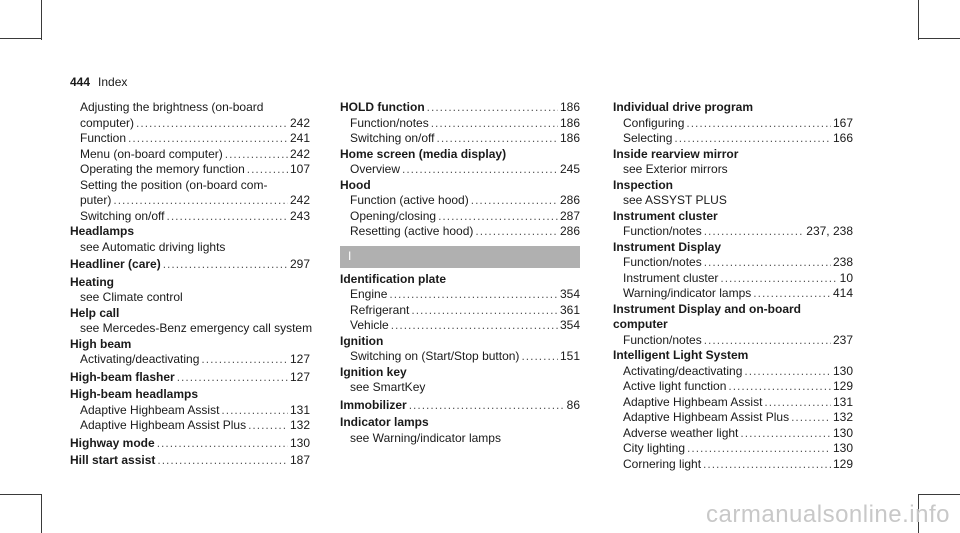  Describe the element at coordinates (460, 406) in the screenshot. I see `index-heading: Immobilizer86` at that location.